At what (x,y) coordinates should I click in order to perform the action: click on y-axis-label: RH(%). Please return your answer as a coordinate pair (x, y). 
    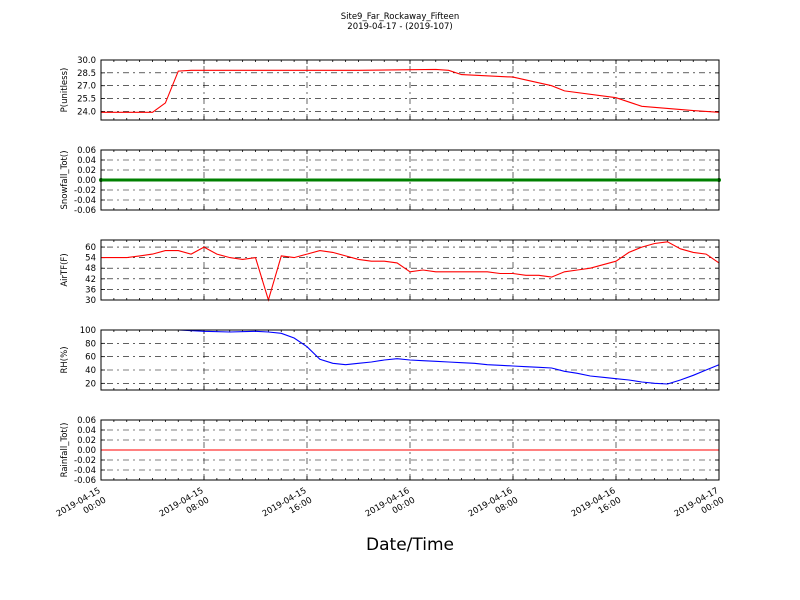
    Looking at the image, I should click on (65, 359).